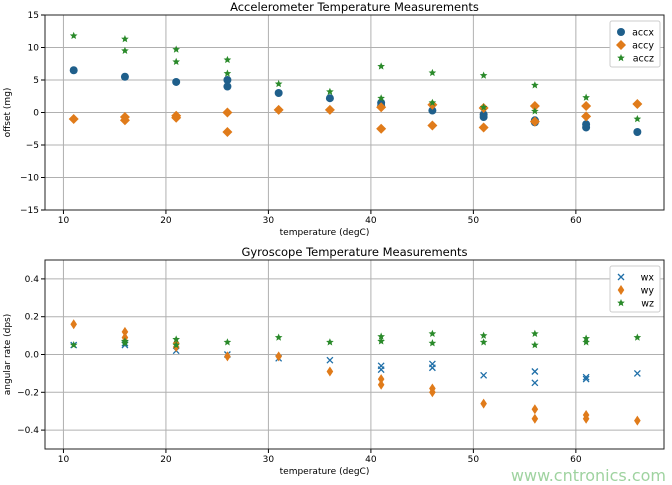  What do you see at coordinates (33, 16) in the screenshot?
I see `y-tick-label: 15` at bounding box center [33, 16].